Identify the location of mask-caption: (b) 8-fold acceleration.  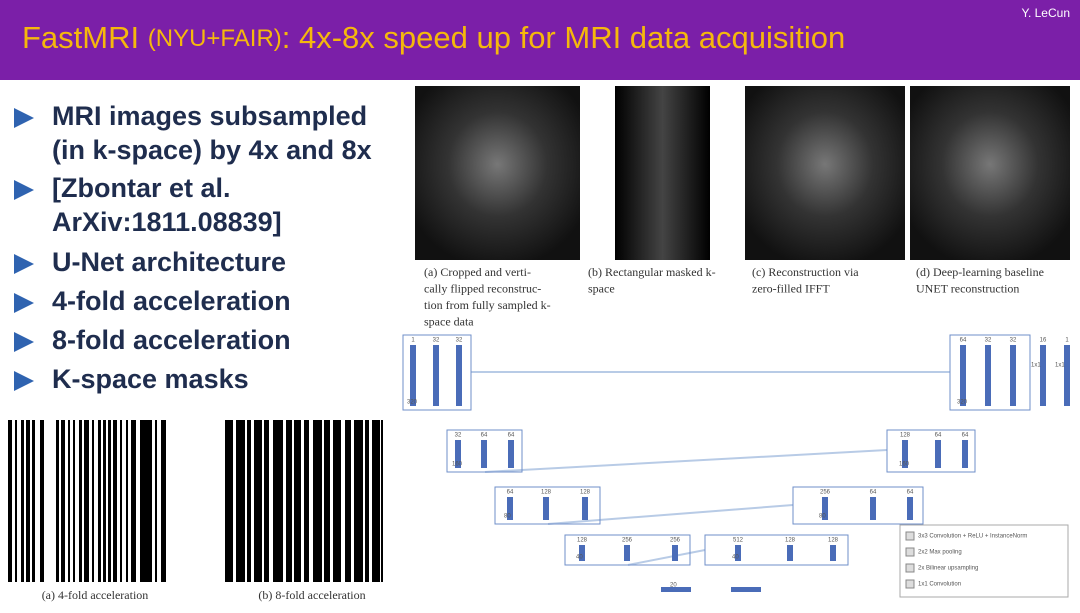
(311, 595).